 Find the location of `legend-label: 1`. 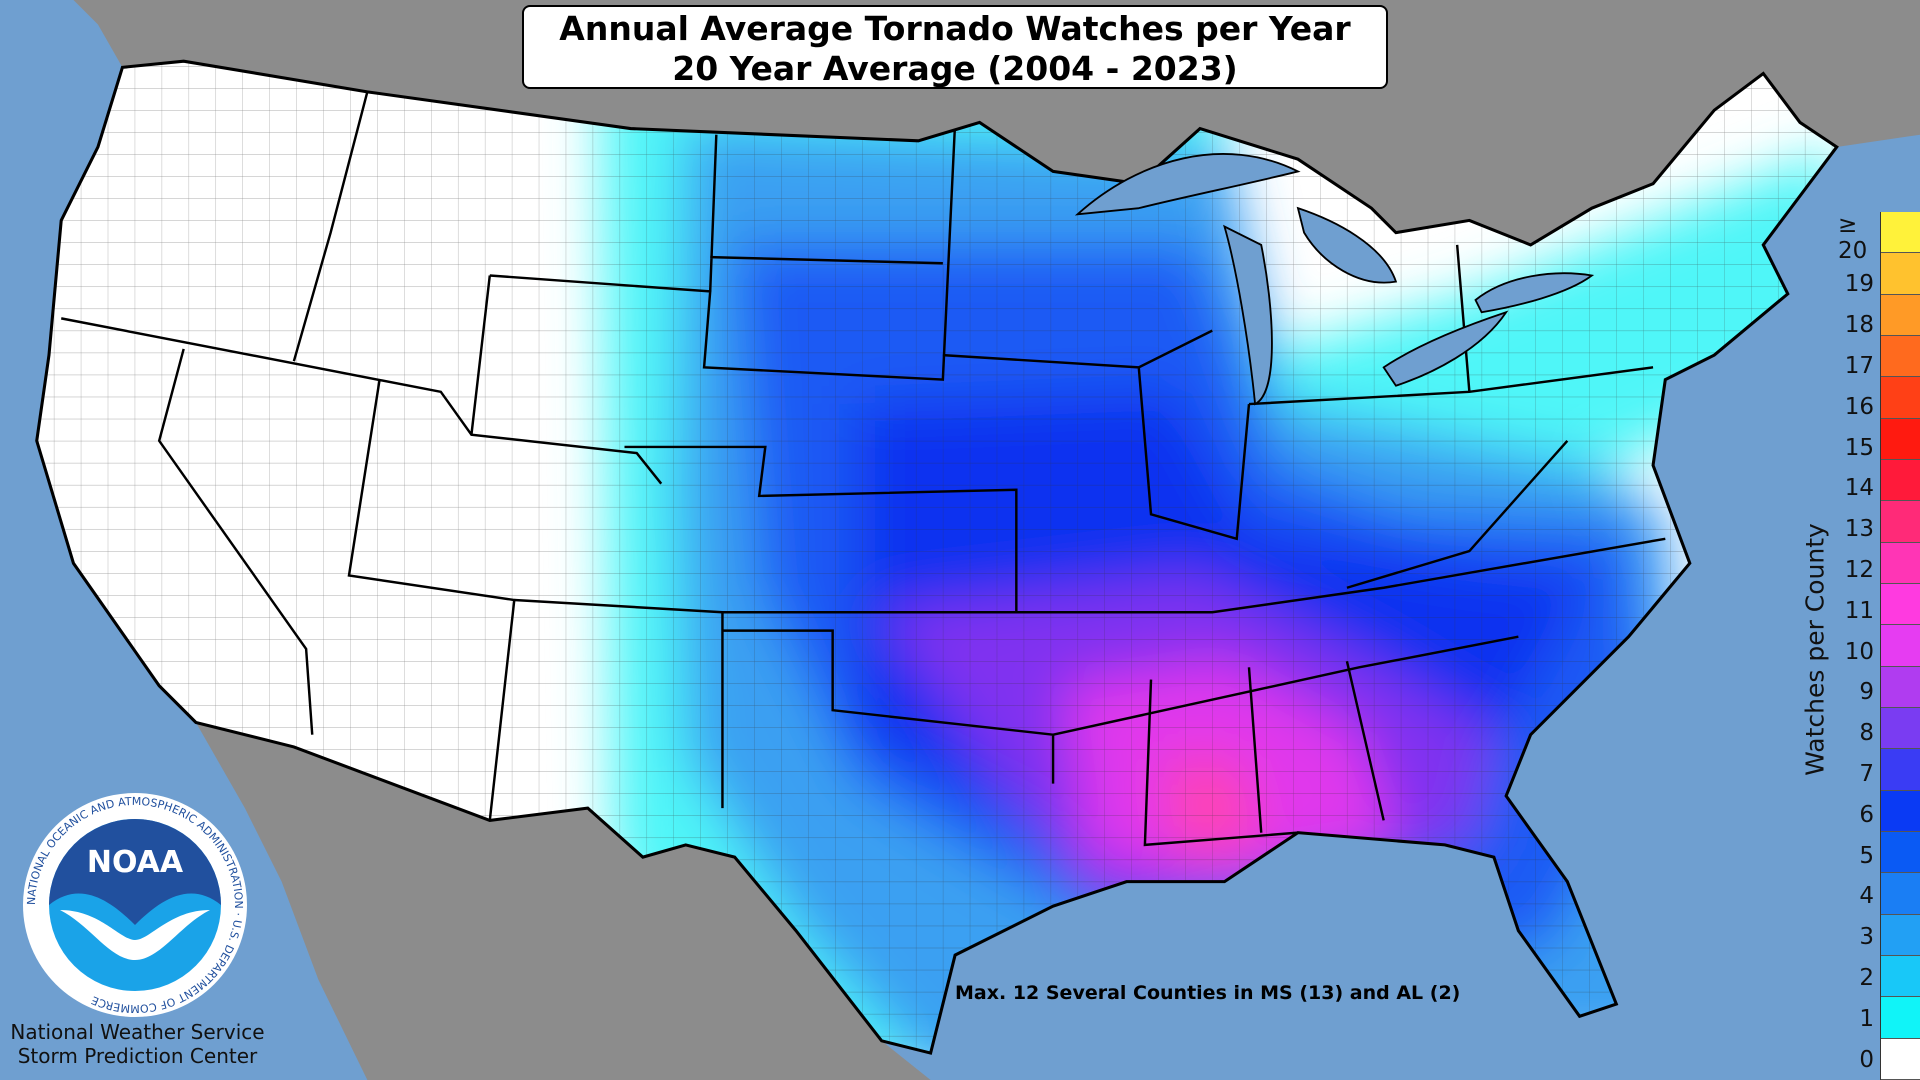

legend-label: 1 is located at coordinates (1866, 1018).